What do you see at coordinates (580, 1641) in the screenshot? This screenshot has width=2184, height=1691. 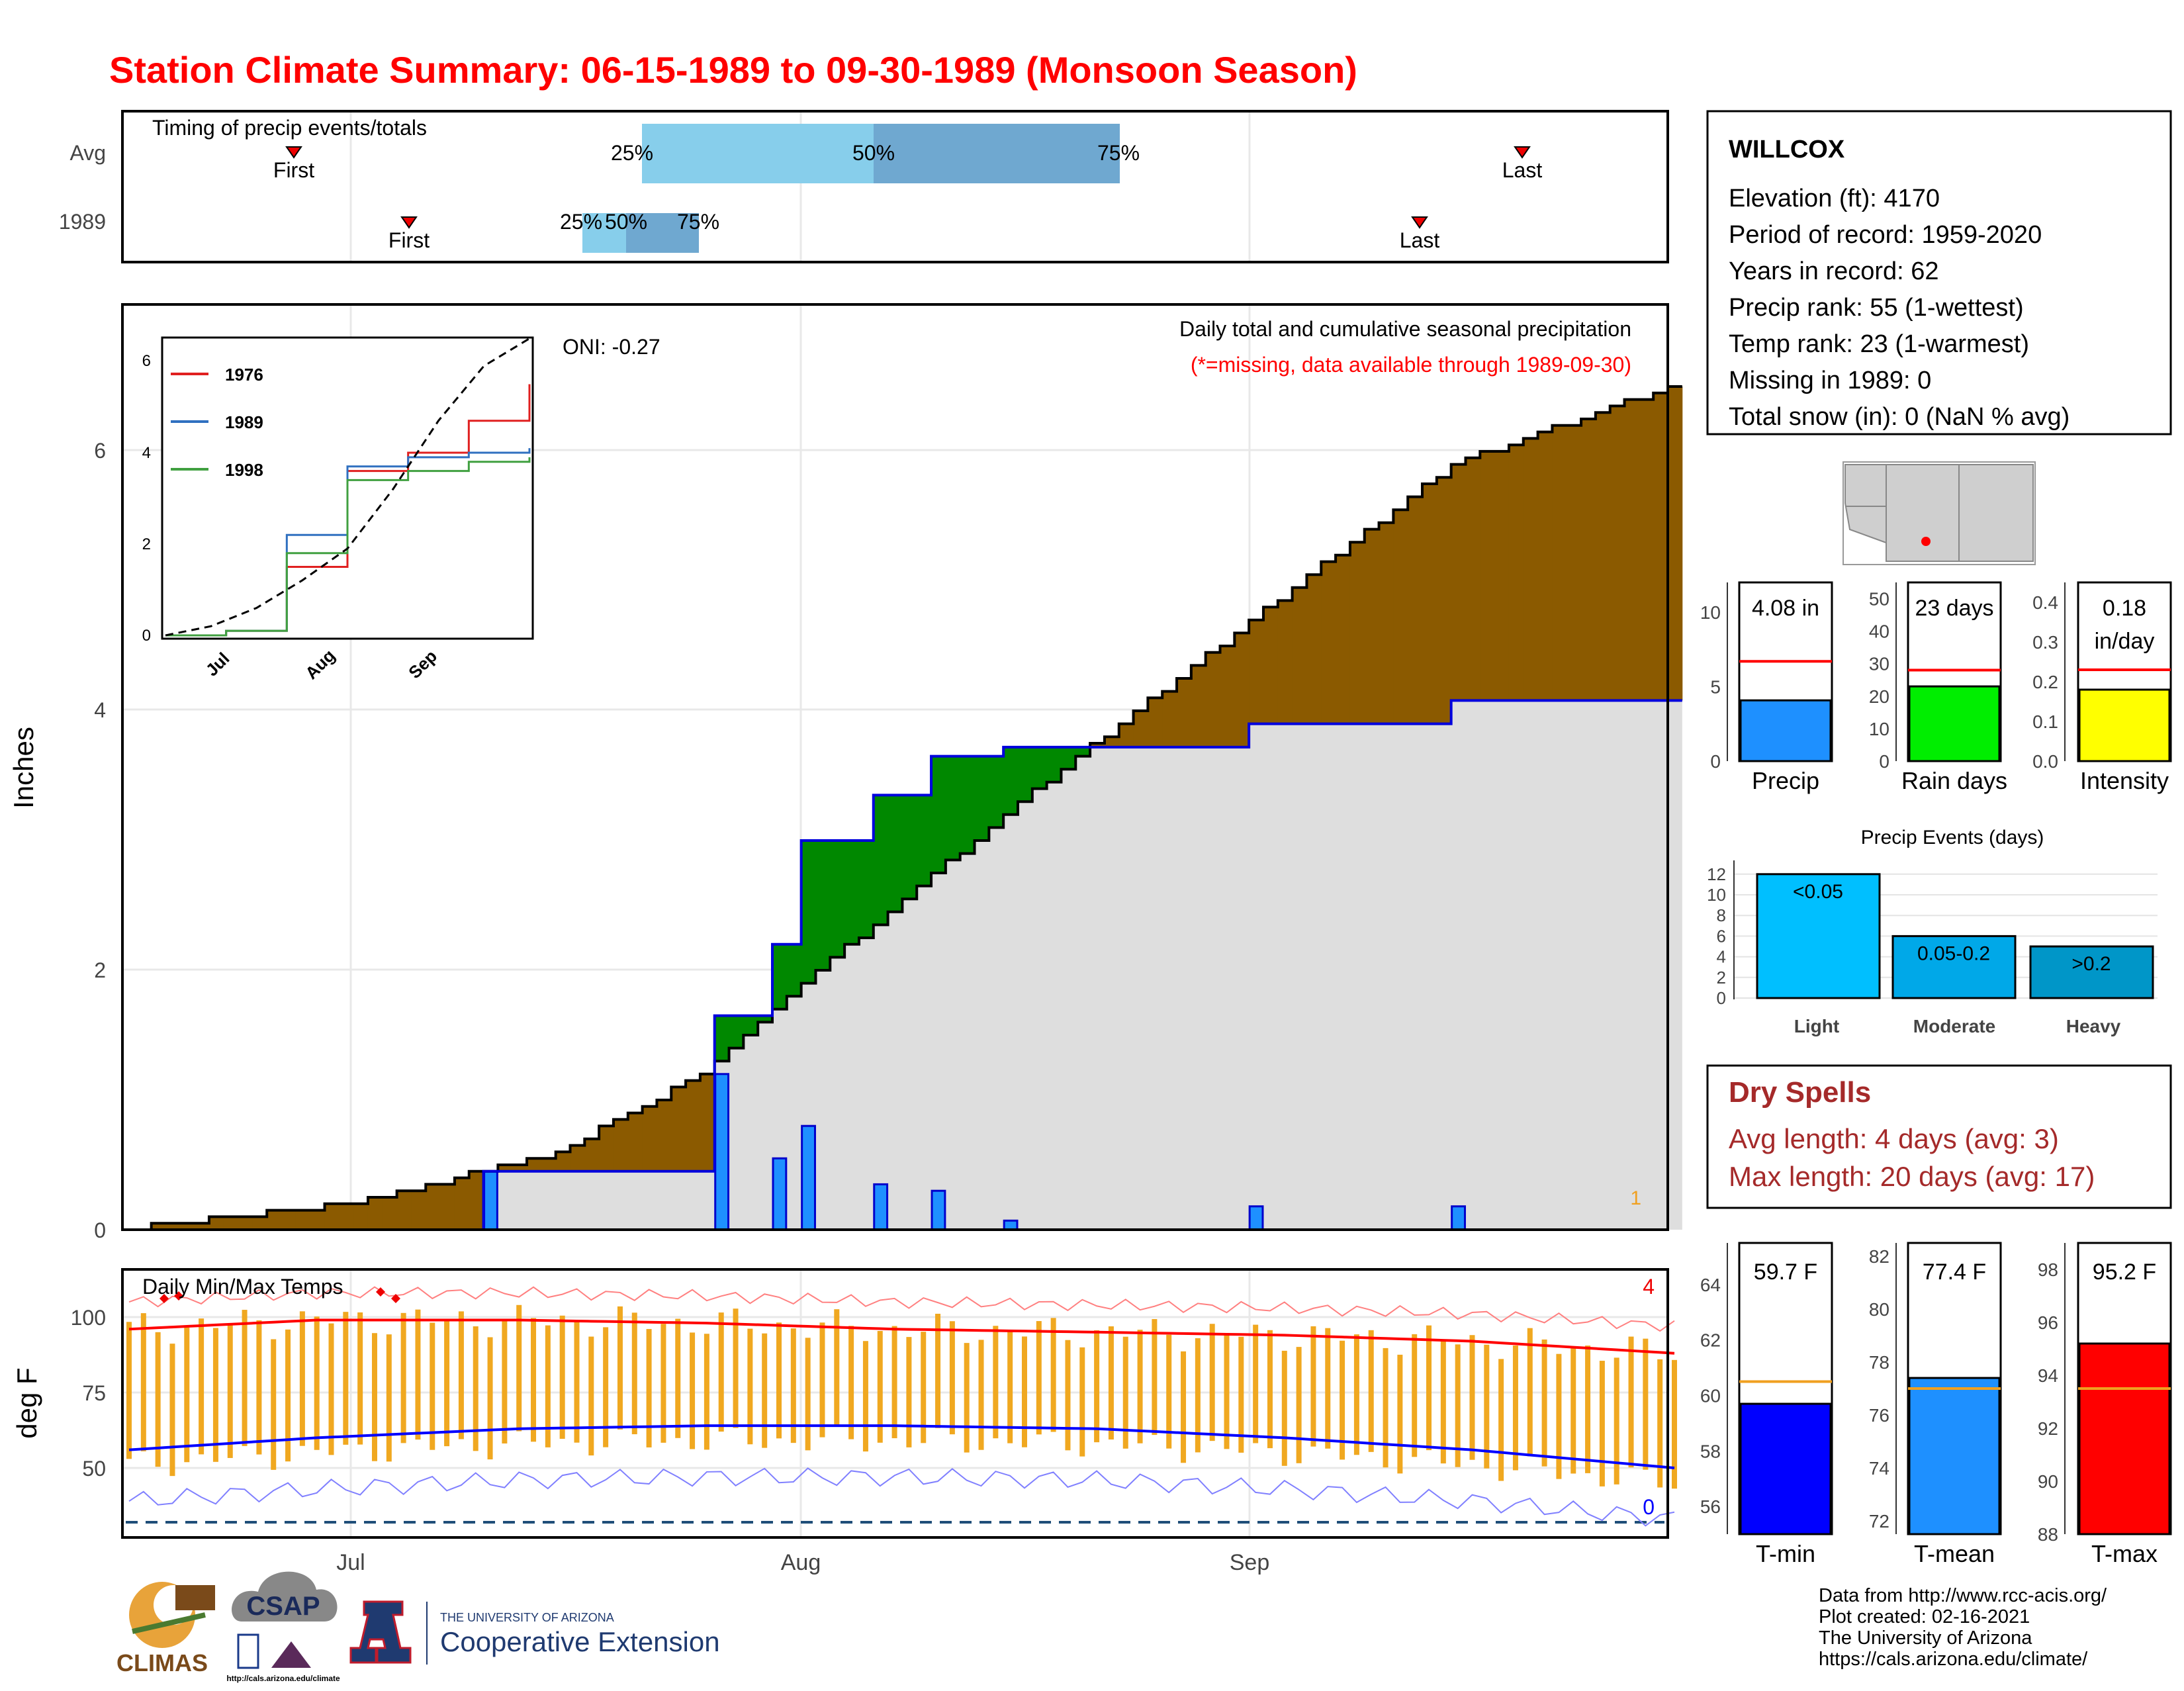 I see `ua-logo-big-text: Cooperative Extension` at bounding box center [580, 1641].